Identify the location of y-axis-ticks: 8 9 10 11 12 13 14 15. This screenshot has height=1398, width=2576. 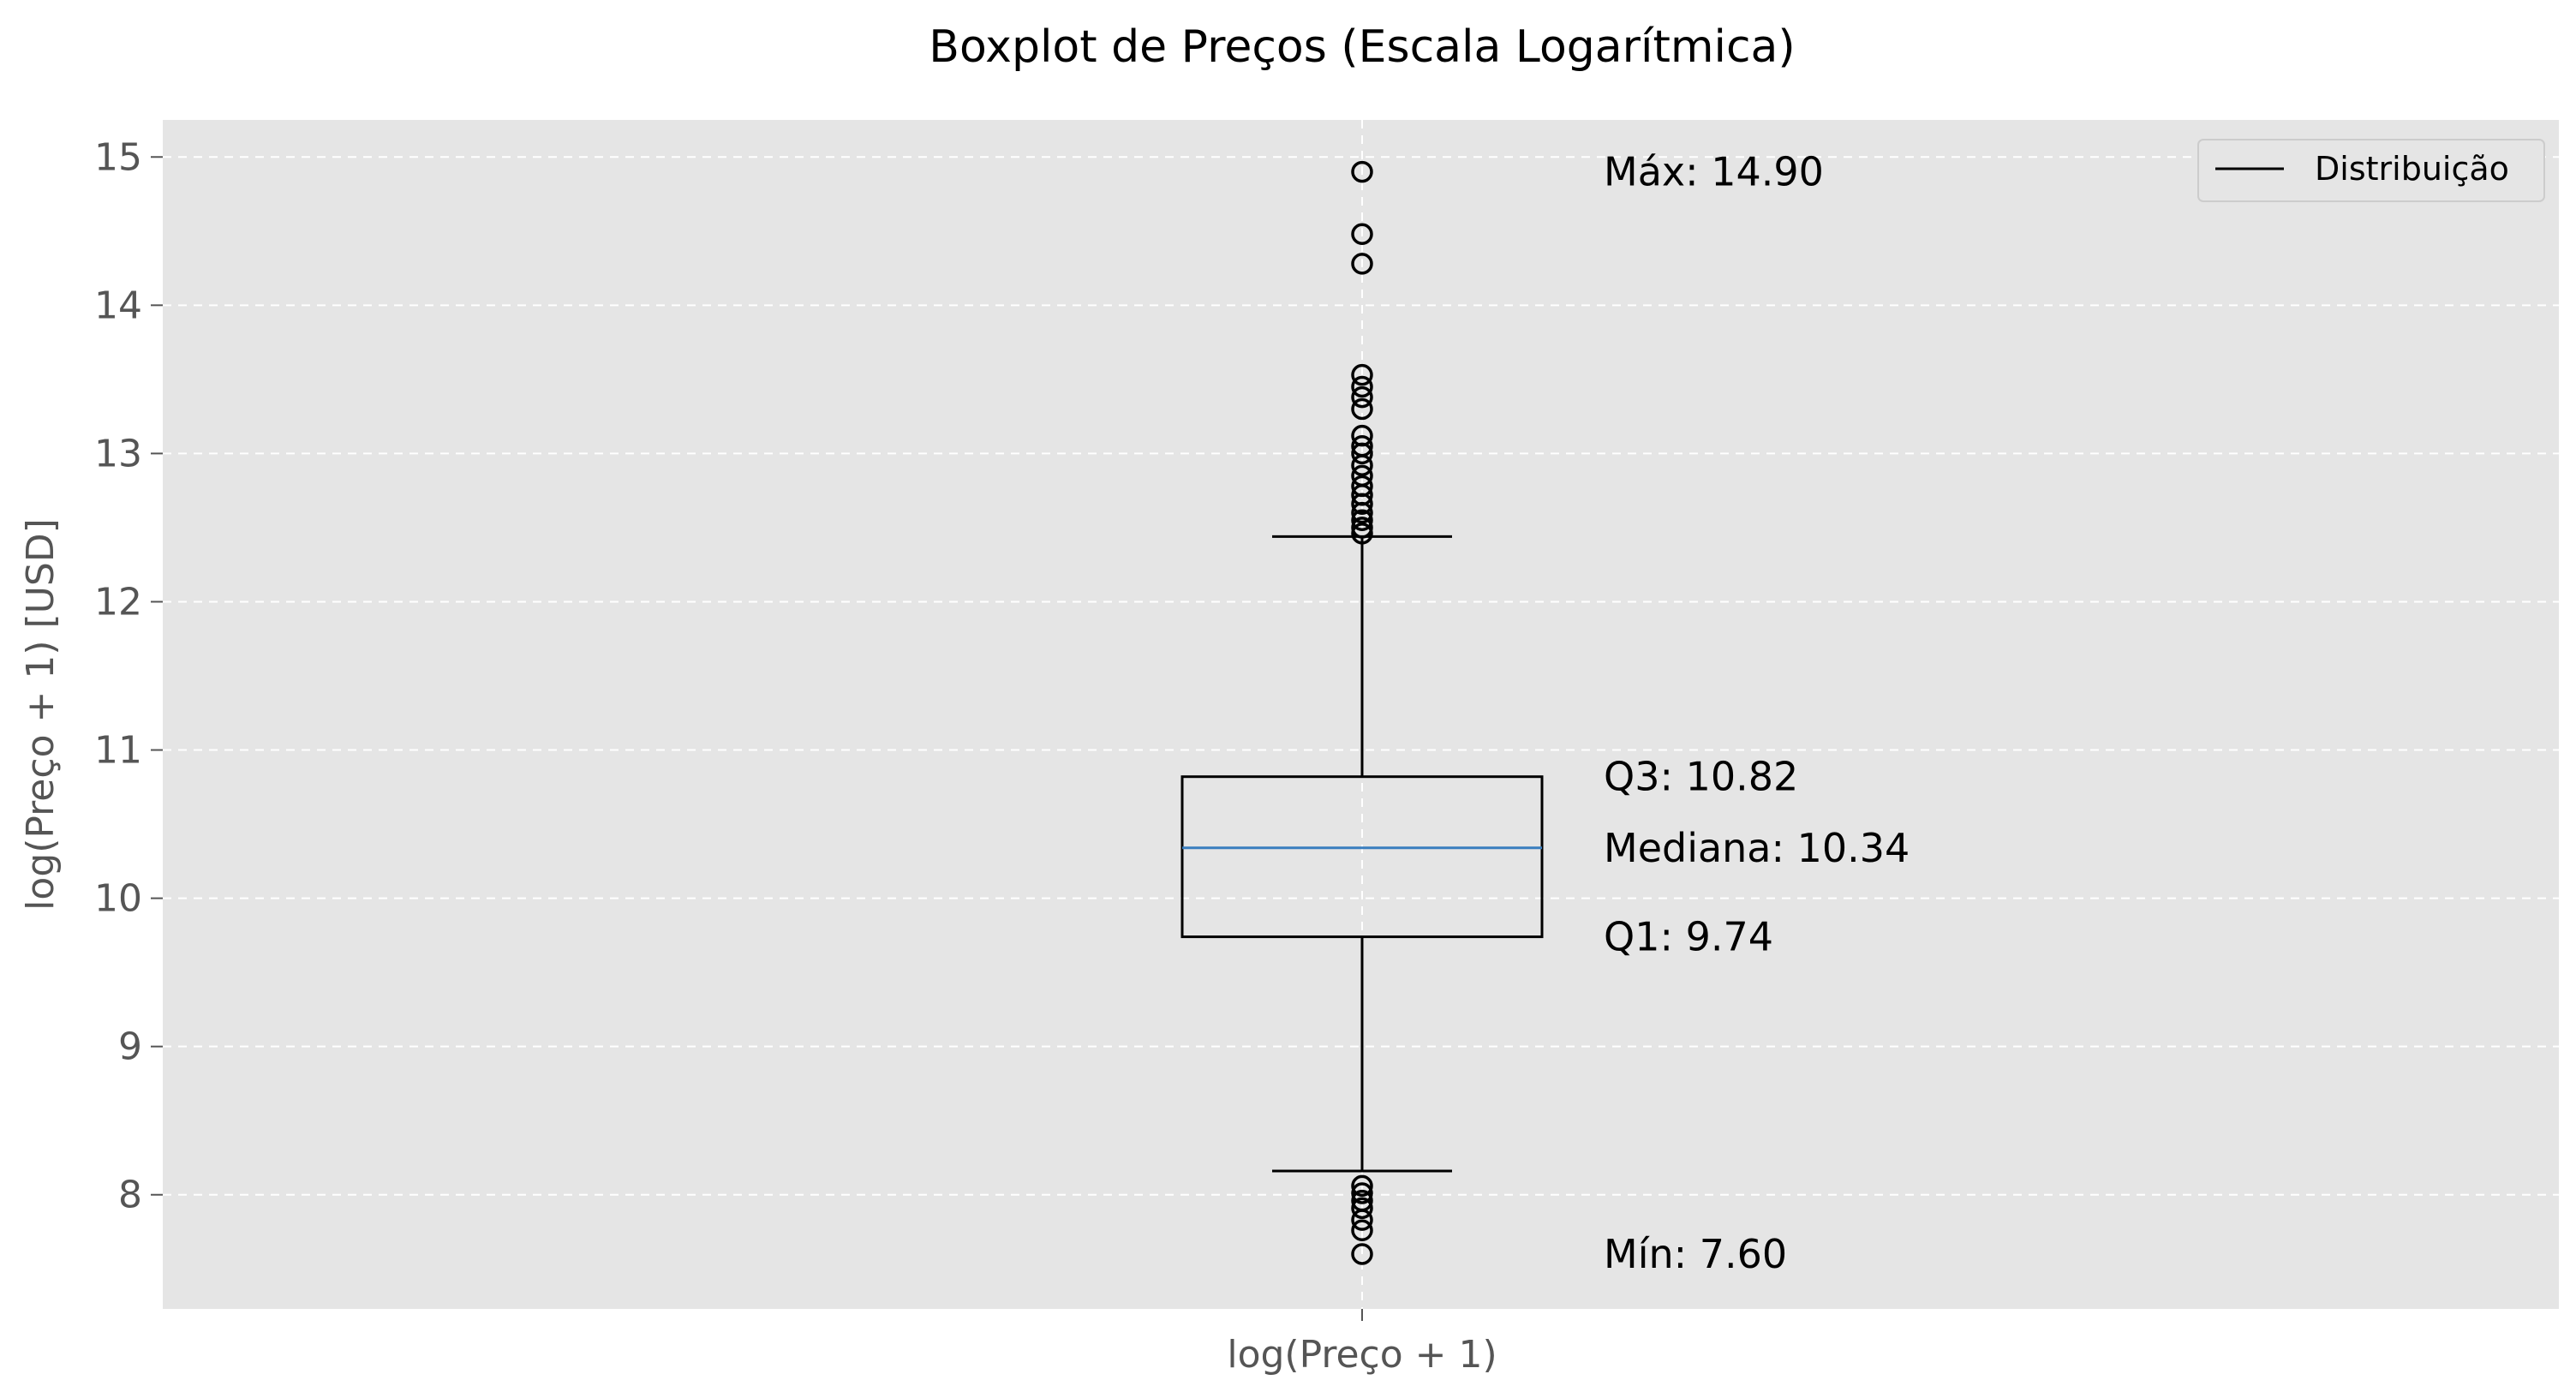
(129, 676).